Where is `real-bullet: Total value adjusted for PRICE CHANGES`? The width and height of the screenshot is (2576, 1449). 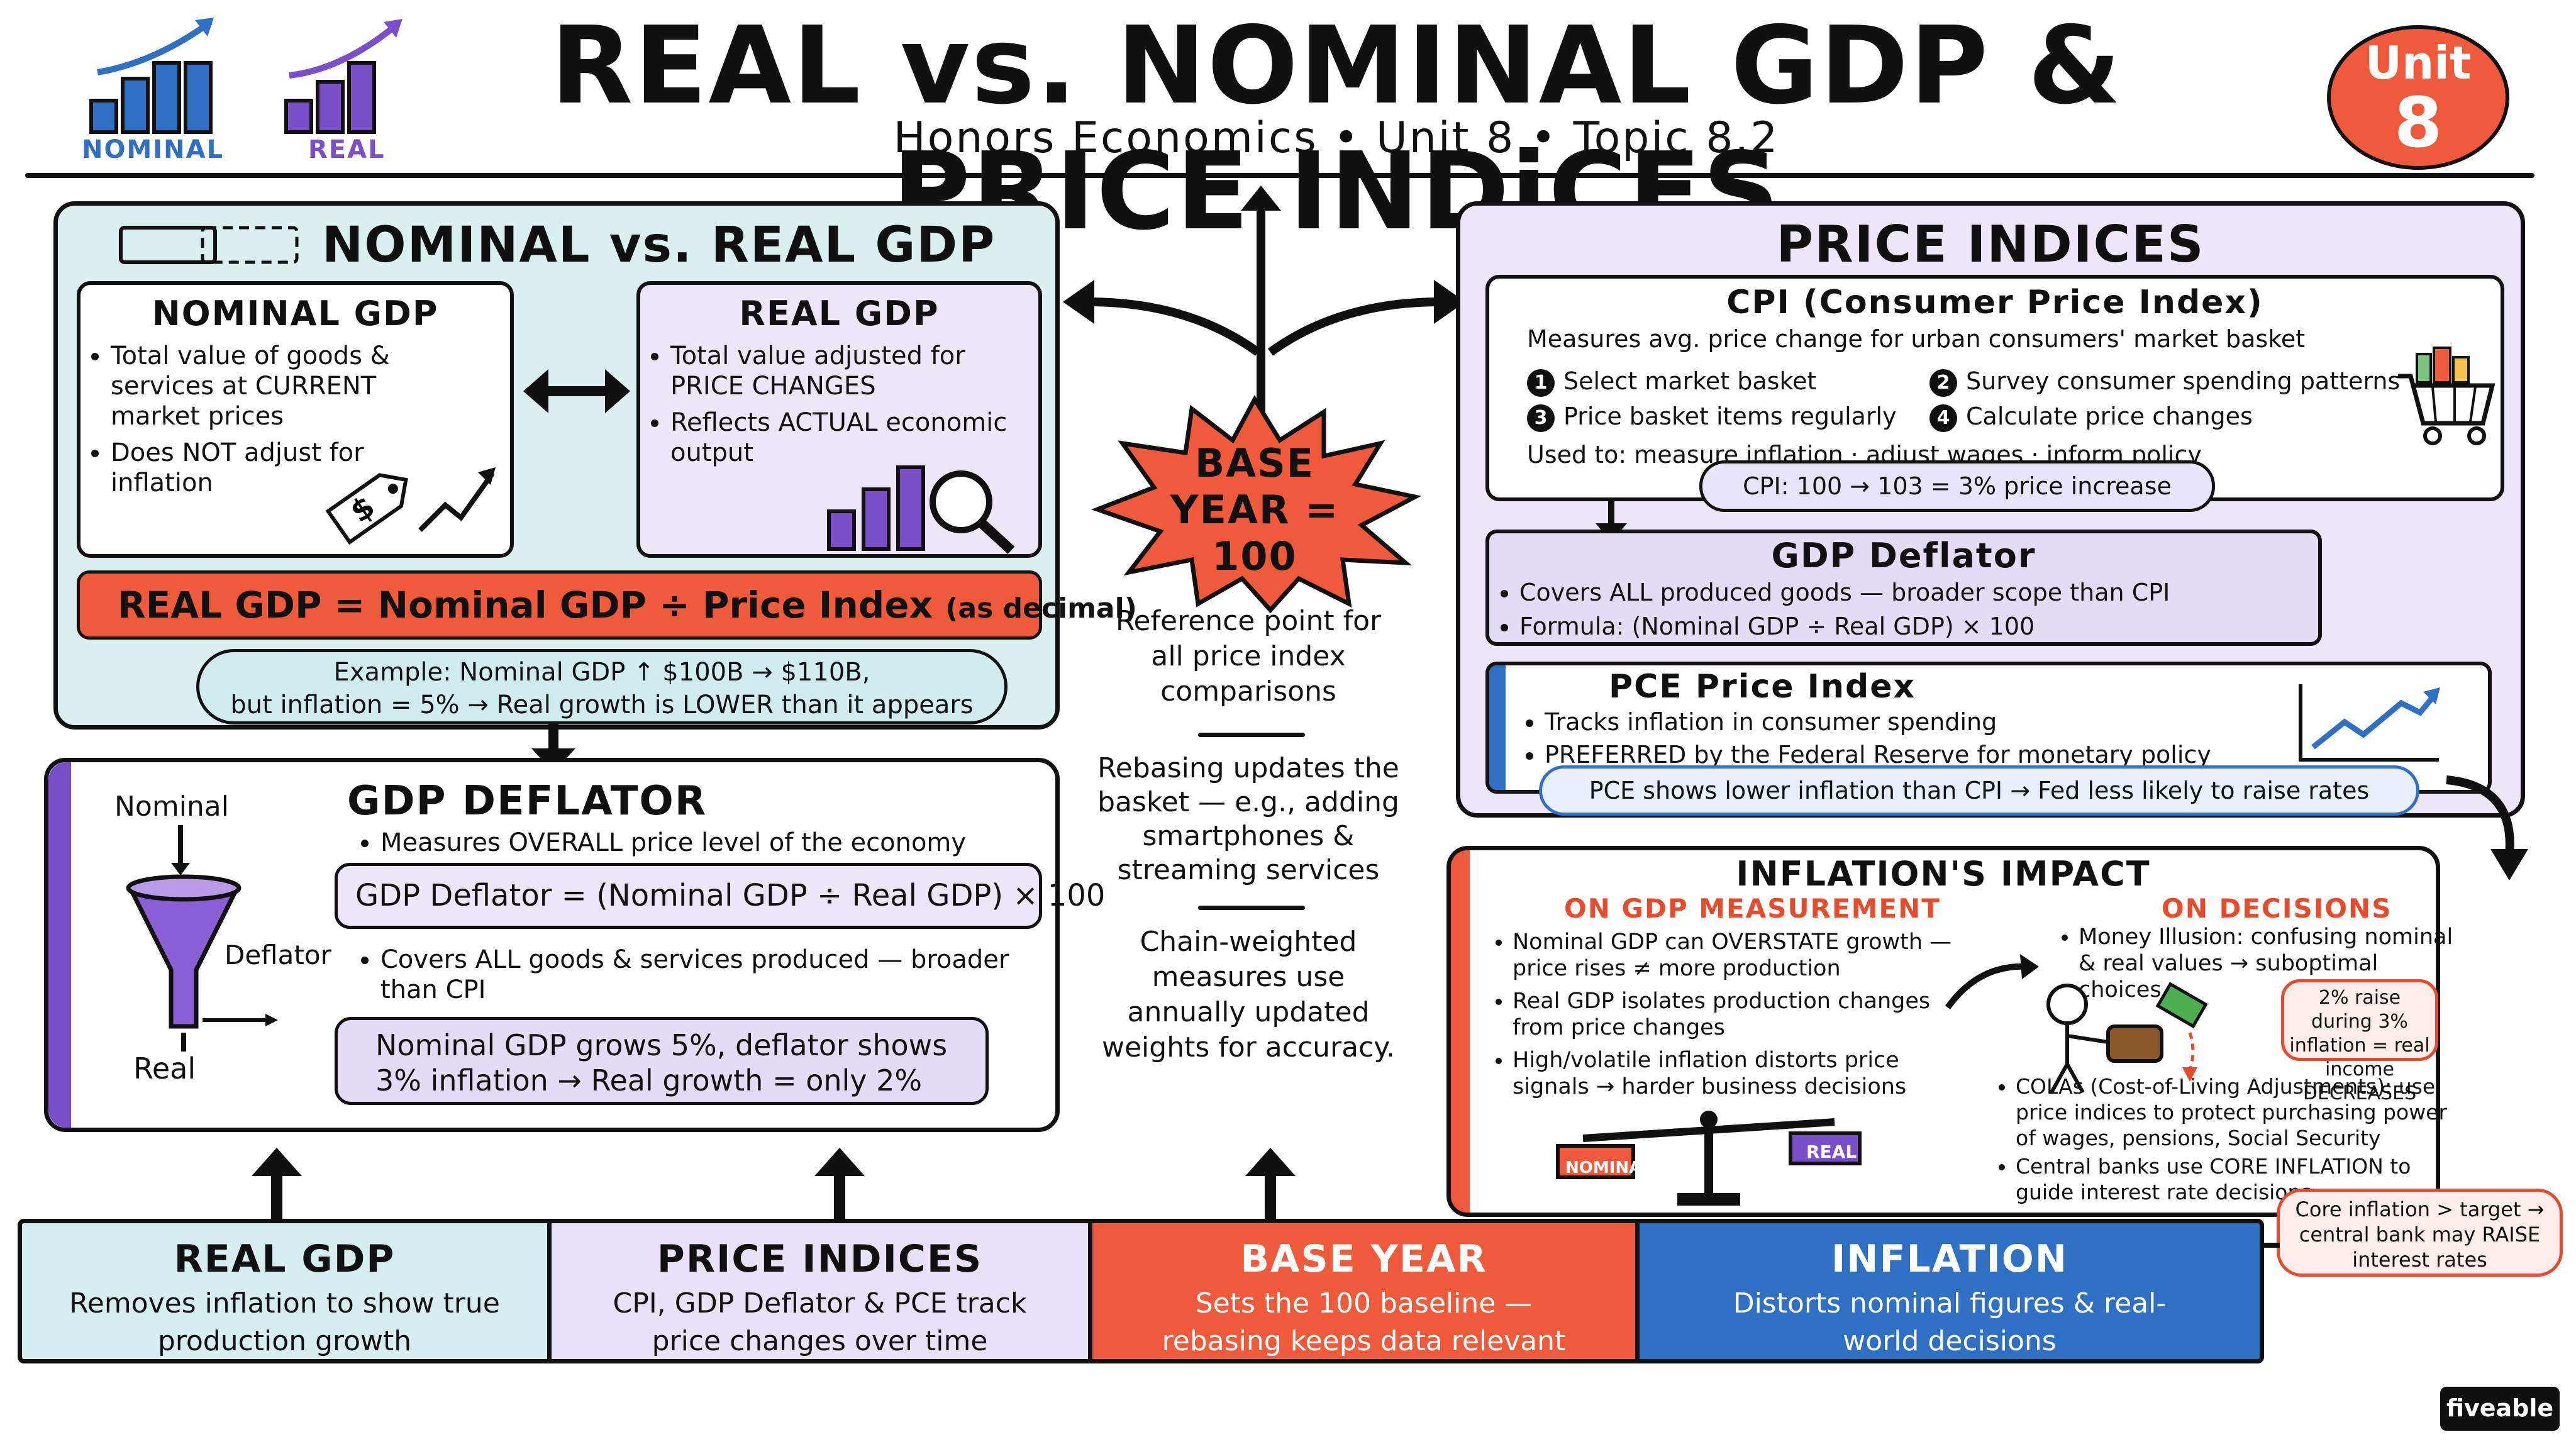 real-bullet: Total value adjusted for PRICE CHANGES is located at coordinates (846, 371).